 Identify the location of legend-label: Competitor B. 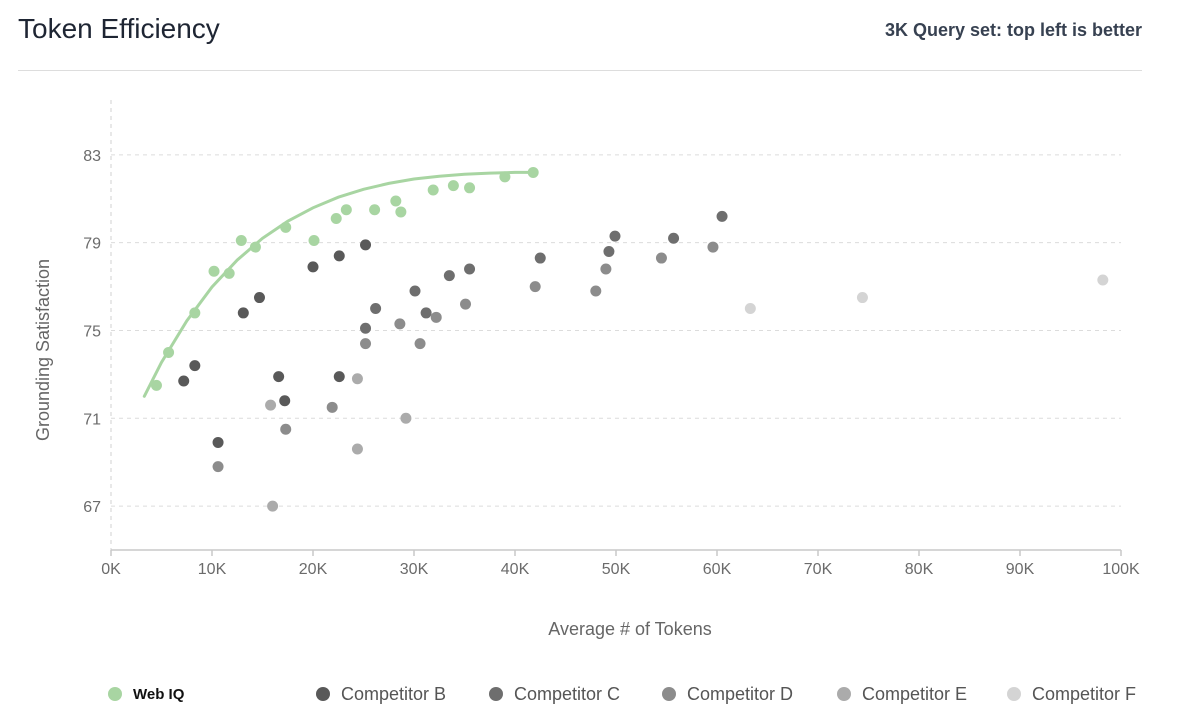
(394, 693).